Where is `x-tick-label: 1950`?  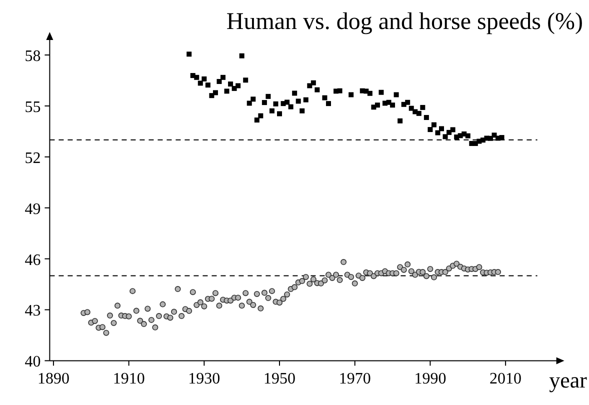
x-tick-label: 1950 is located at coordinates (280, 379).